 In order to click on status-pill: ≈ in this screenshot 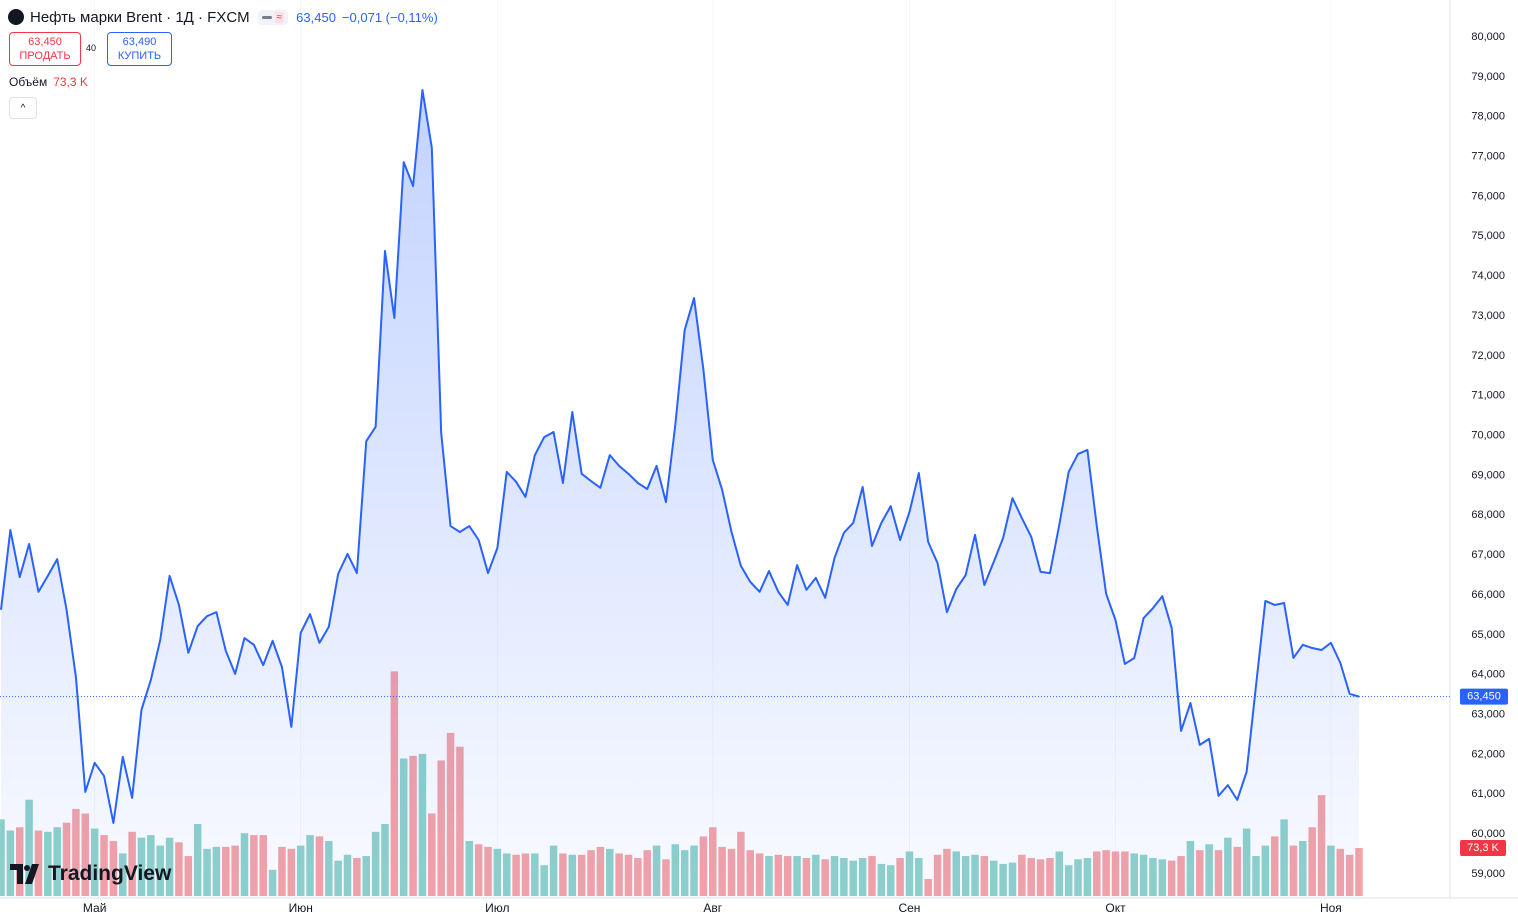, I will do `click(273, 17)`.